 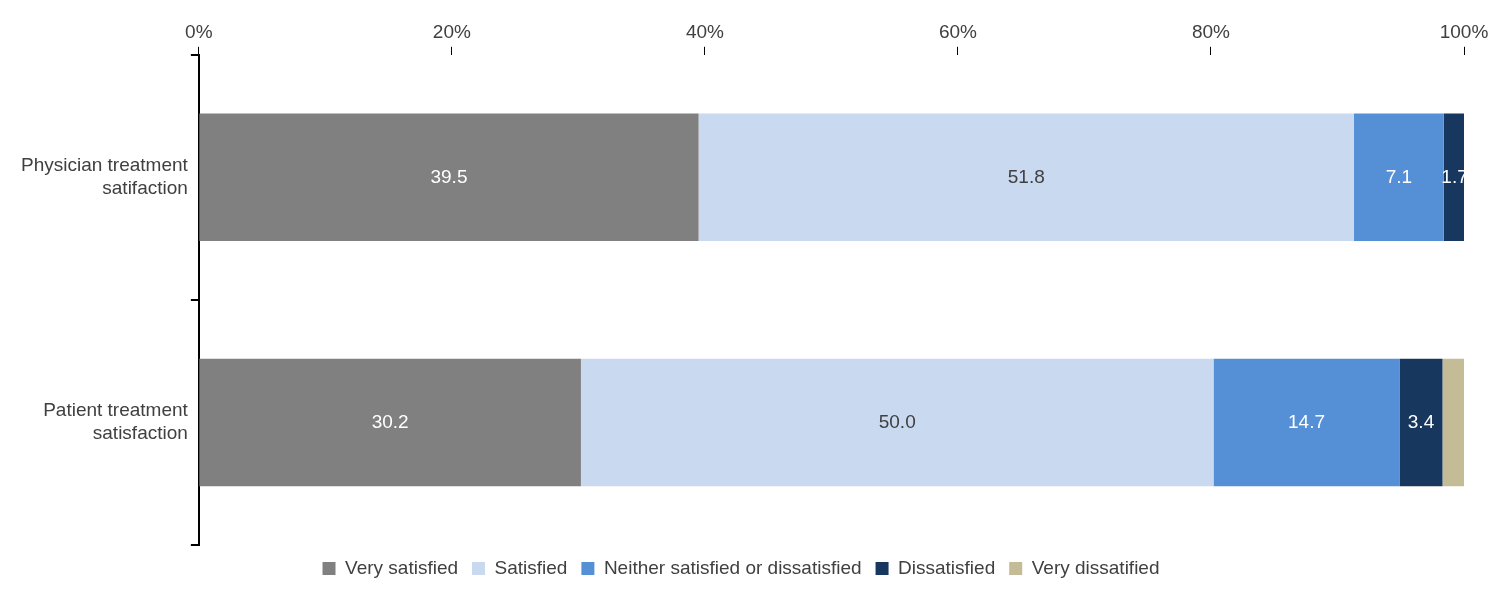 I want to click on x-tick-label: 60%, so click(x=958, y=31).